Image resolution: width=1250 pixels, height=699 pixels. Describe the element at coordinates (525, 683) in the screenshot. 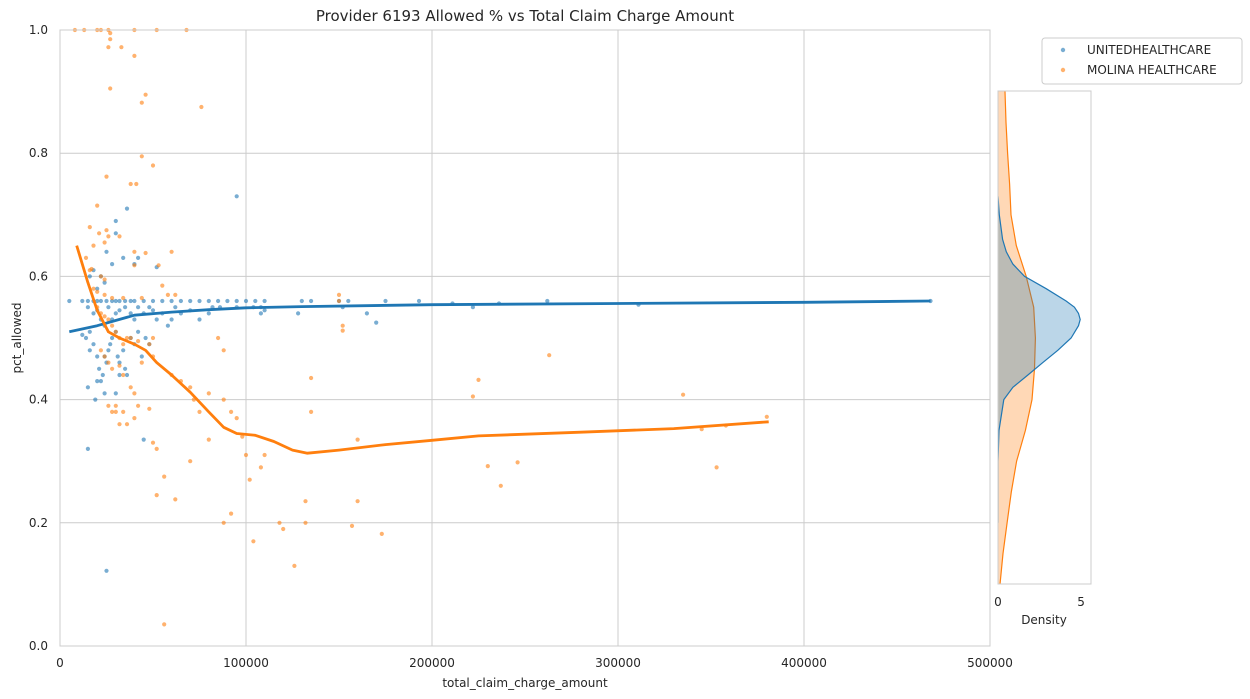

I see `x-axis-label: total_claim_charge_amount` at that location.